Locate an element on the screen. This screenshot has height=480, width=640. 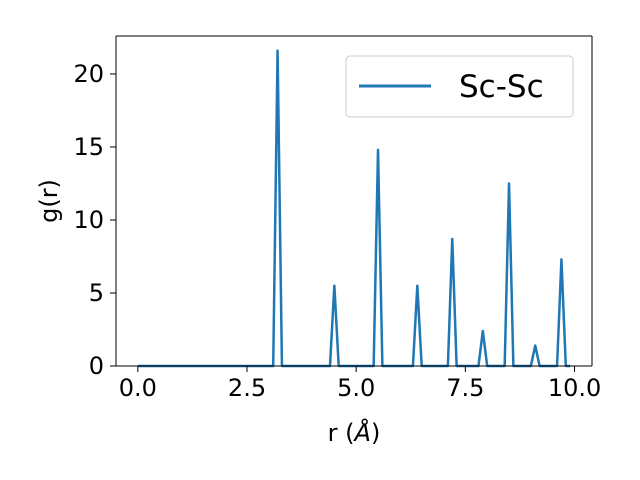
y-axis-ticks: 0 5 10 15 20 is located at coordinates (94, 220).